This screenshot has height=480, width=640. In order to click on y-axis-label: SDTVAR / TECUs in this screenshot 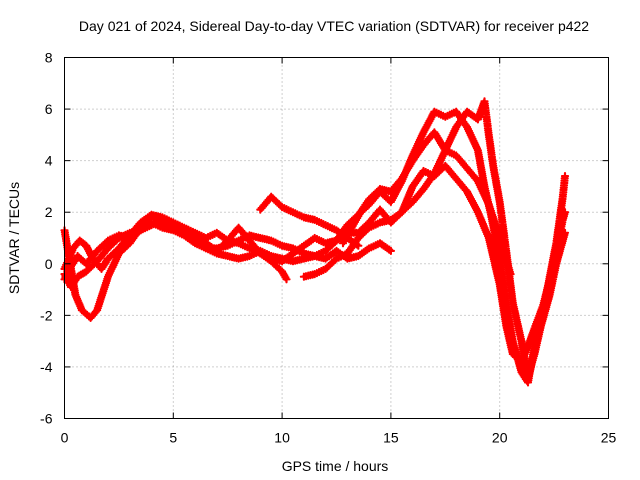, I will do `click(14, 238)`.